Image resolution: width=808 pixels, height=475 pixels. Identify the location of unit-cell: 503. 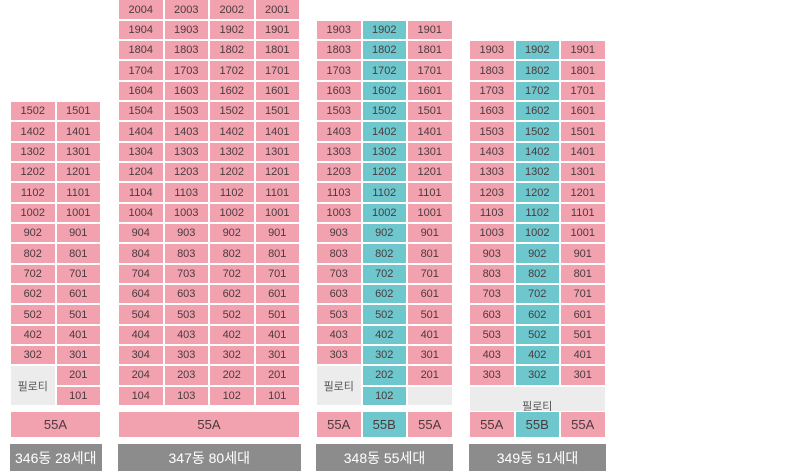
(186, 314).